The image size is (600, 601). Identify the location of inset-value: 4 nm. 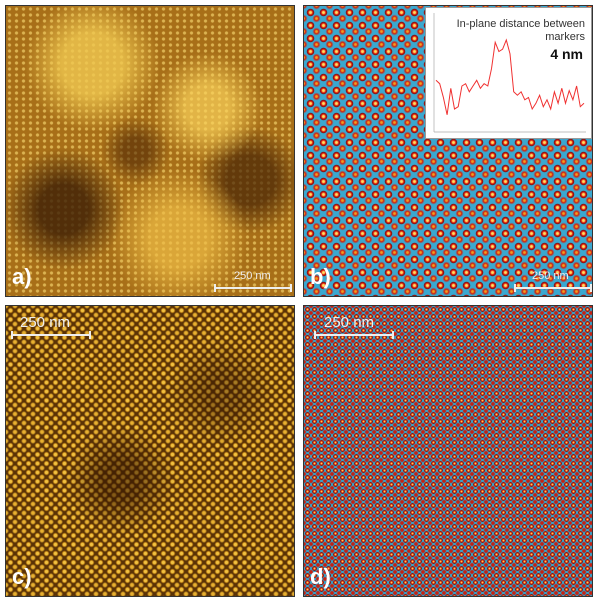
(566, 54).